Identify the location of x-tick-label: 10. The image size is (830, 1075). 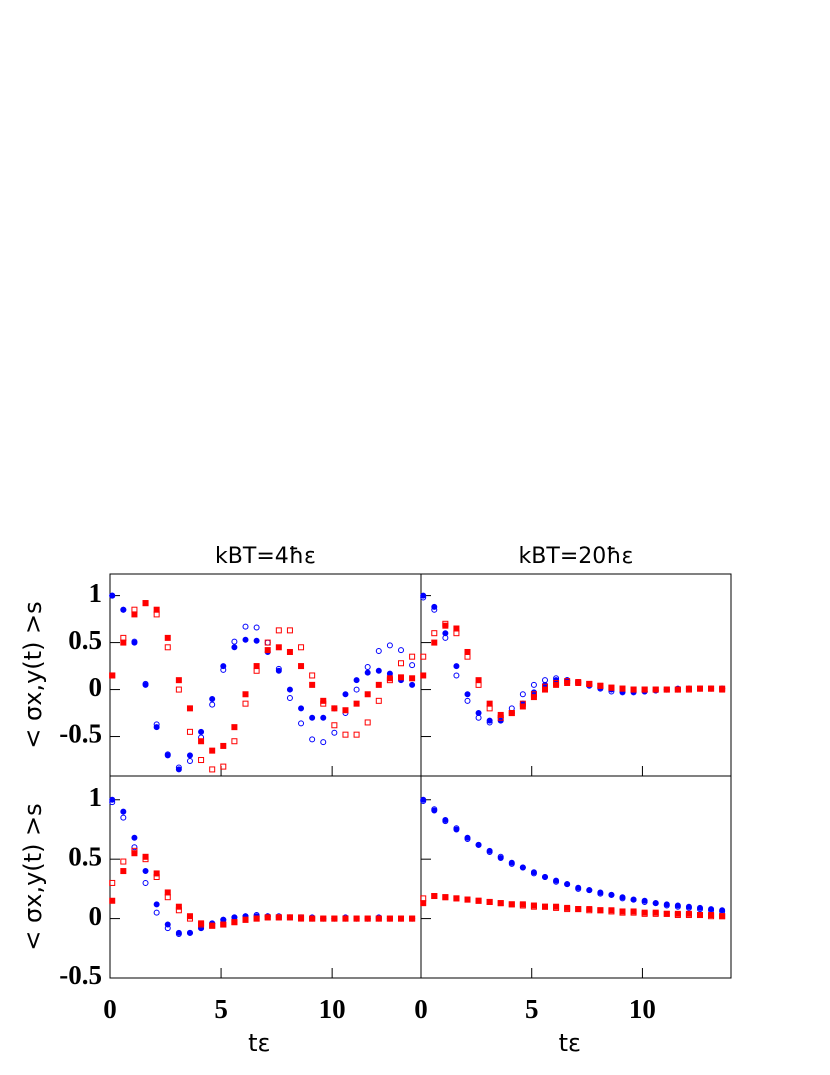
(642, 1009).